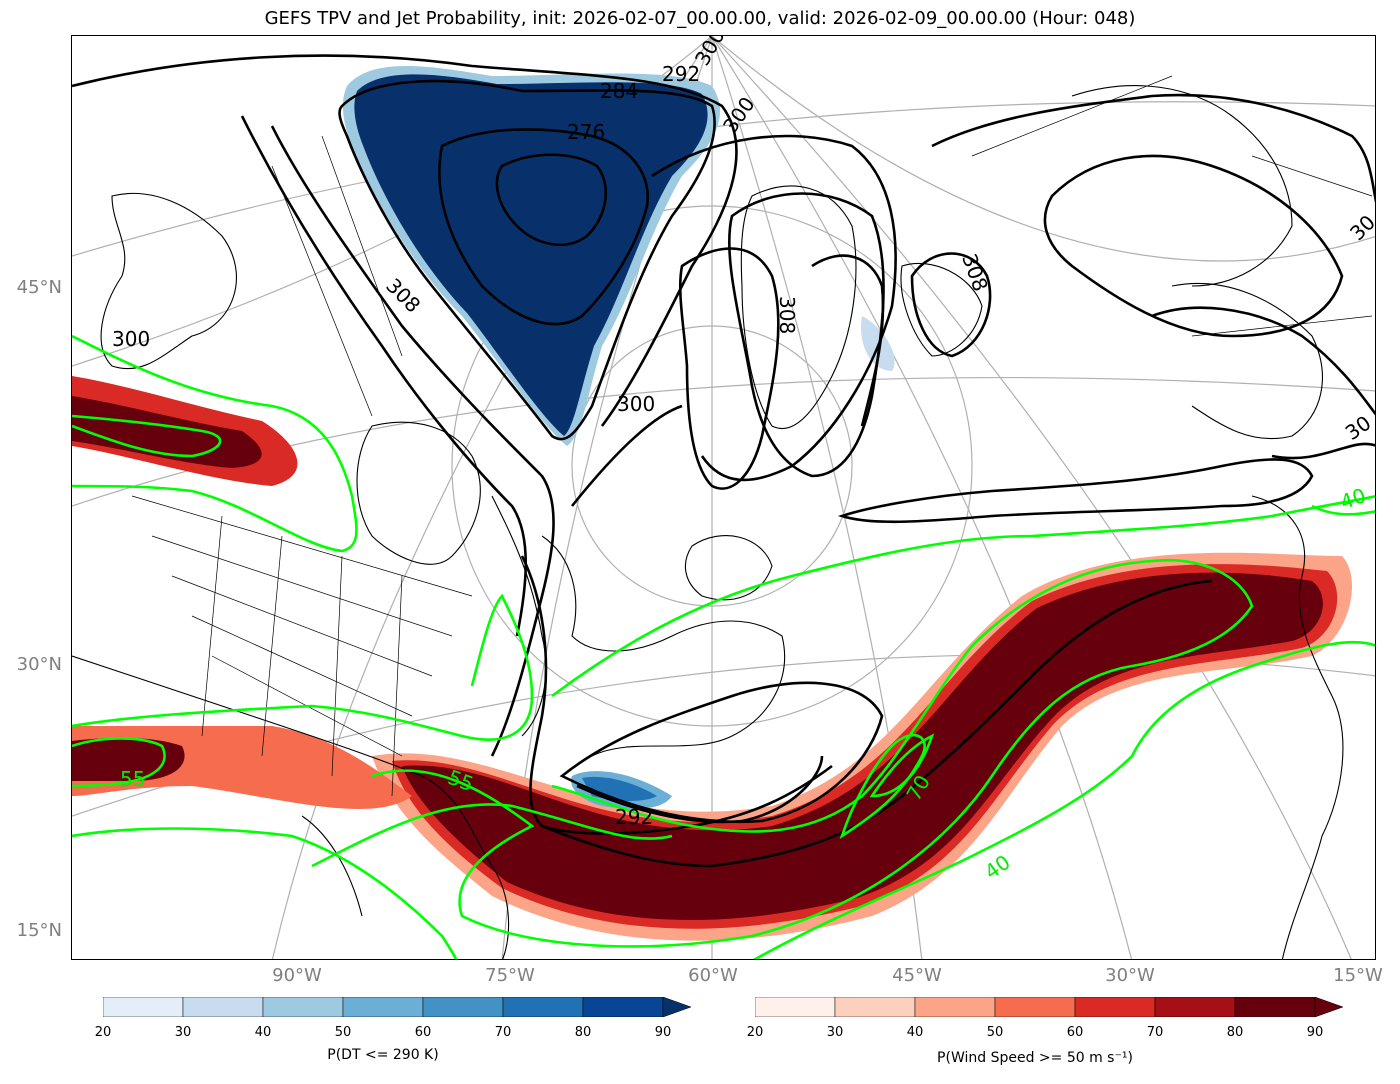 Image resolution: width=1400 pixels, height=1084 pixels. I want to click on jet-tick: 30, so click(835, 1032).